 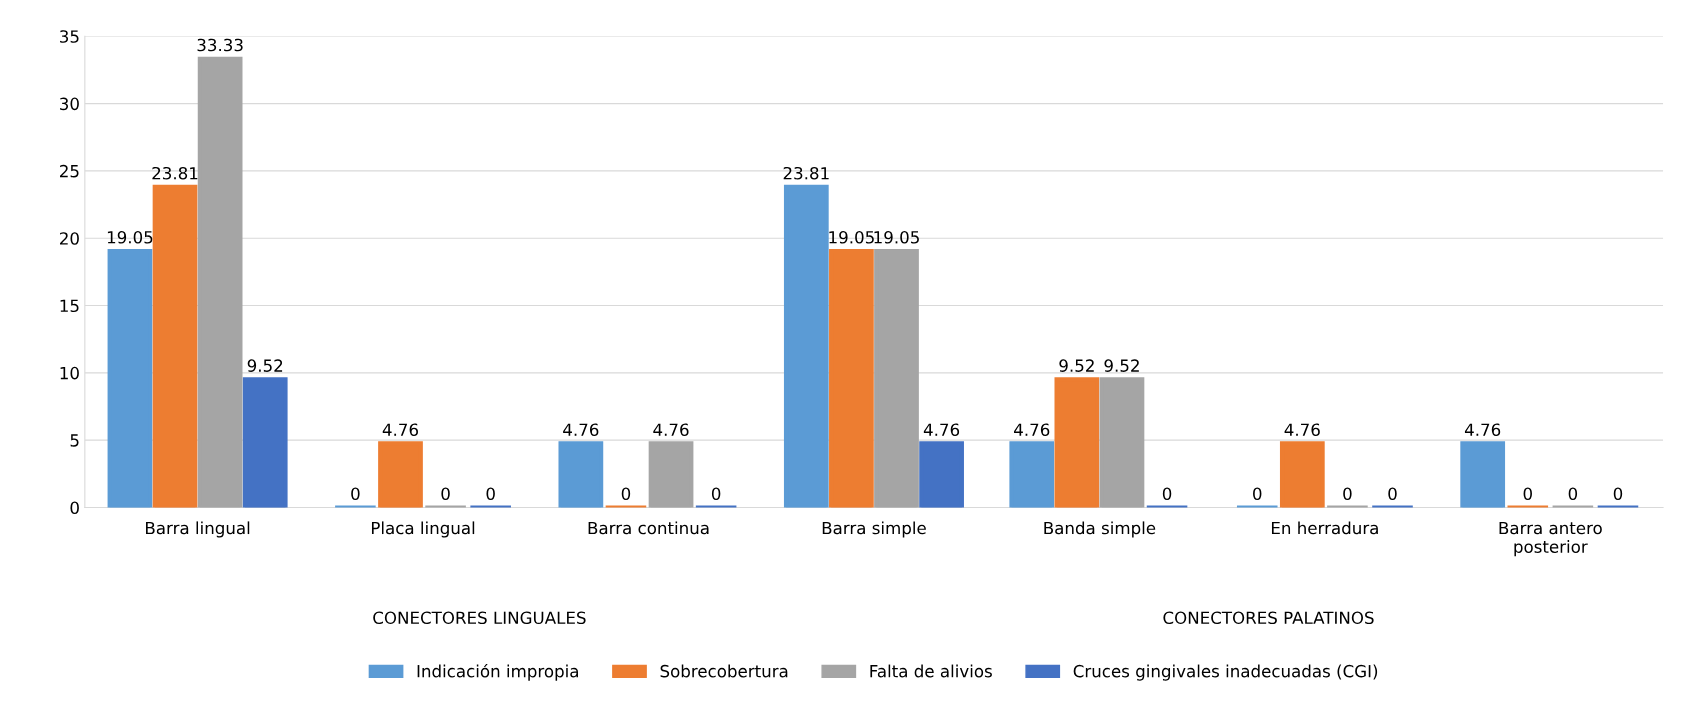 I want to click on y-tick-label: 10, so click(x=69, y=373).